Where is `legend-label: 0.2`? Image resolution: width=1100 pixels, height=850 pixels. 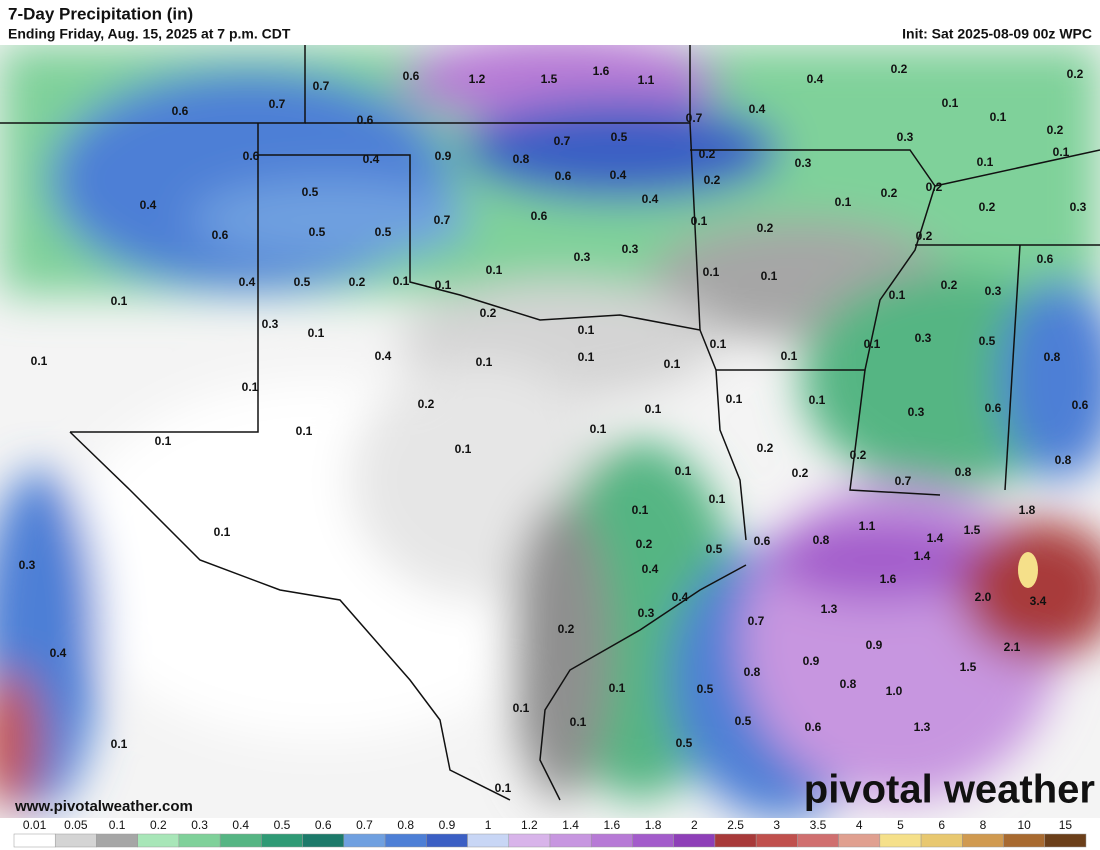
legend-label: 0.2 is located at coordinates (158, 825).